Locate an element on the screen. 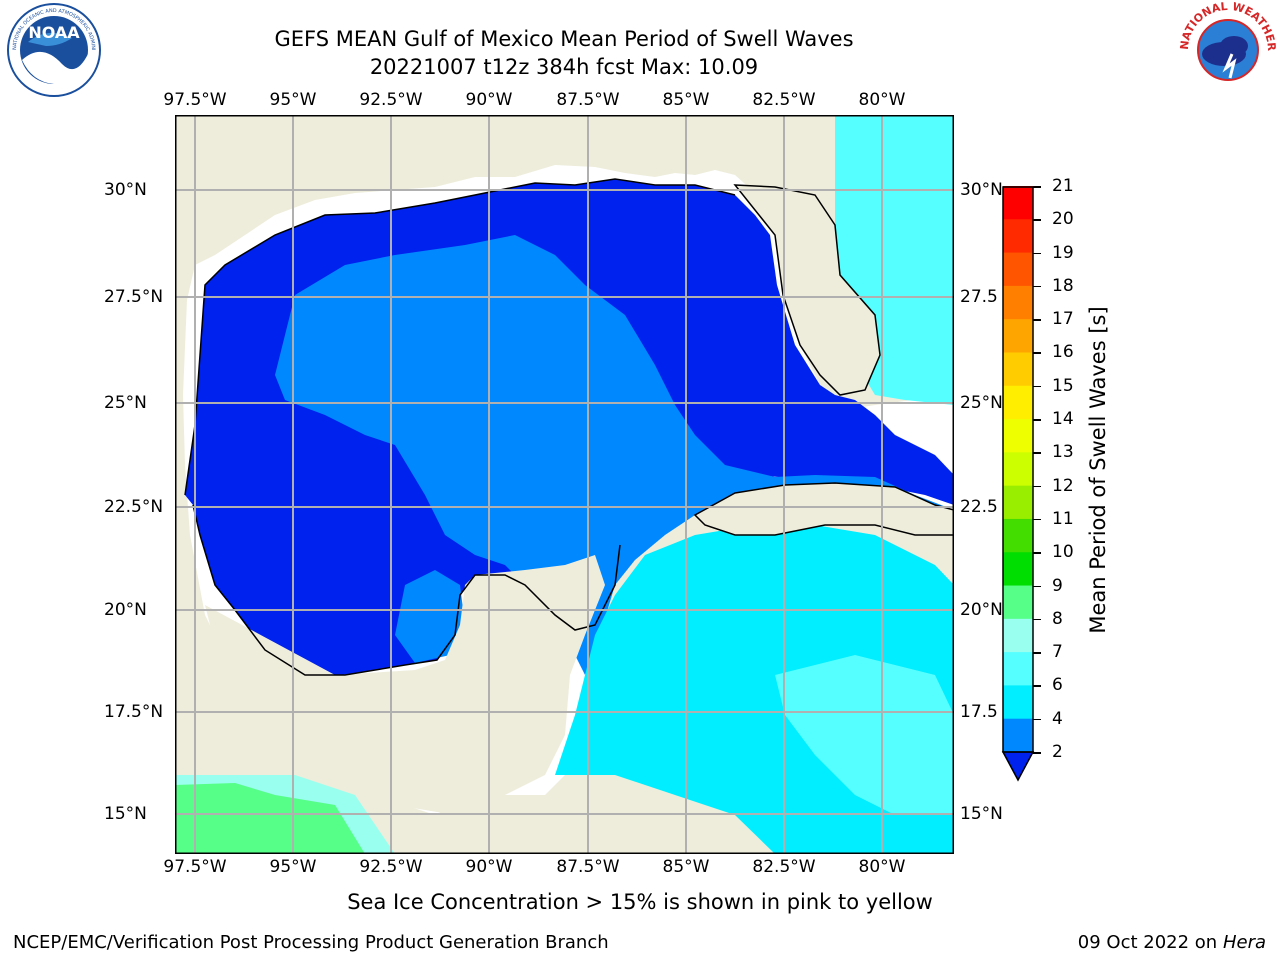 The image size is (1280, 960). colorbar-tick-label: 10 is located at coordinates (1063, 552).